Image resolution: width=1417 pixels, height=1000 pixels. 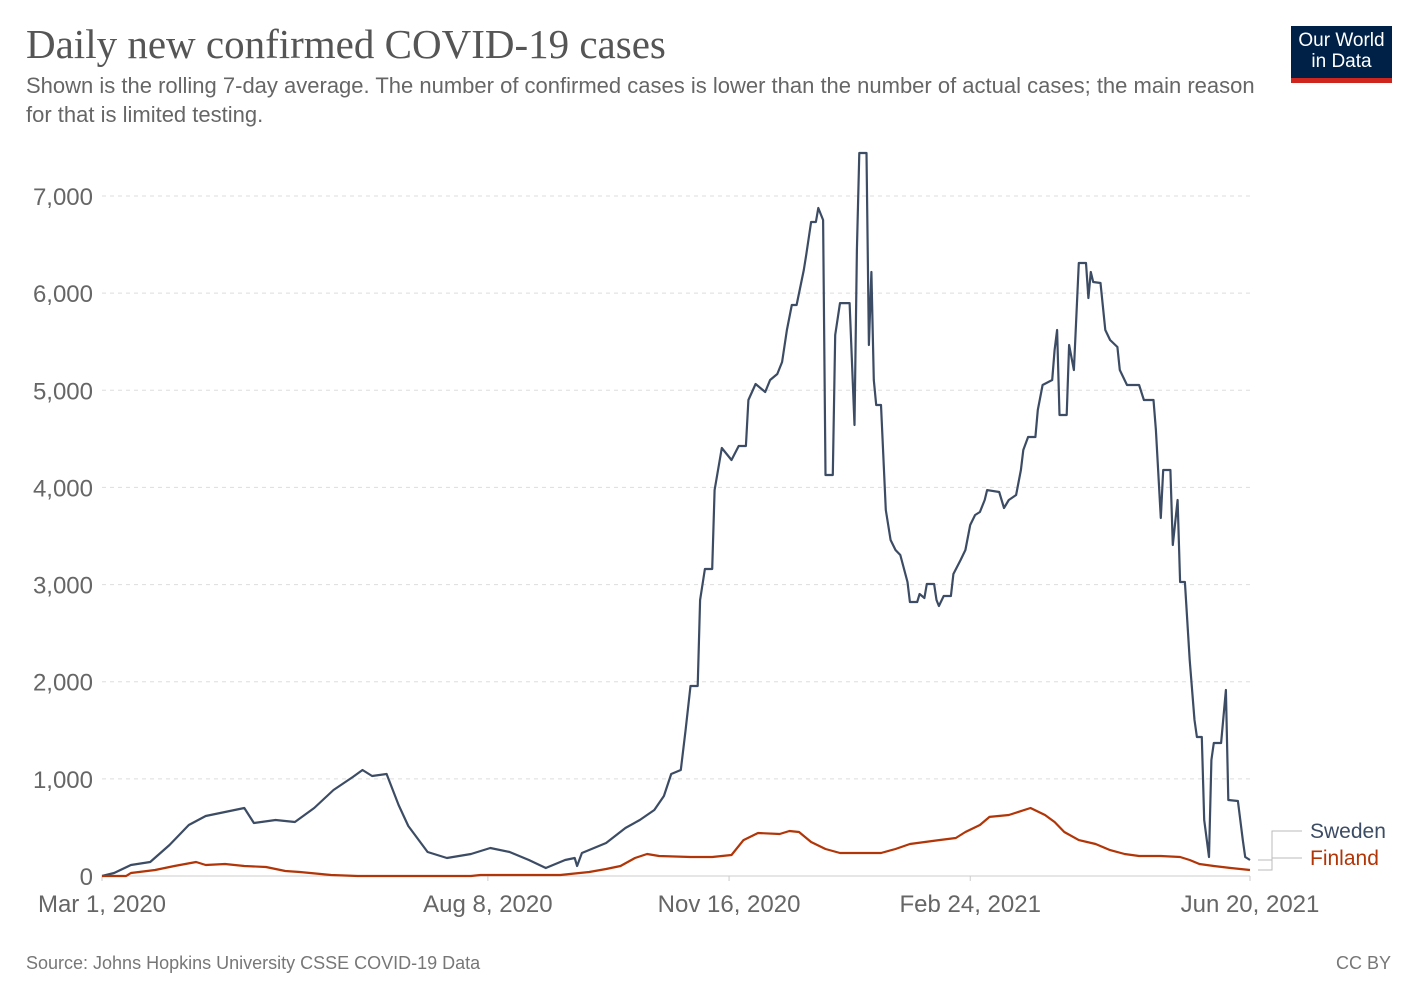 What do you see at coordinates (63, 294) in the screenshot?
I see `y-tick-label: 6,000` at bounding box center [63, 294].